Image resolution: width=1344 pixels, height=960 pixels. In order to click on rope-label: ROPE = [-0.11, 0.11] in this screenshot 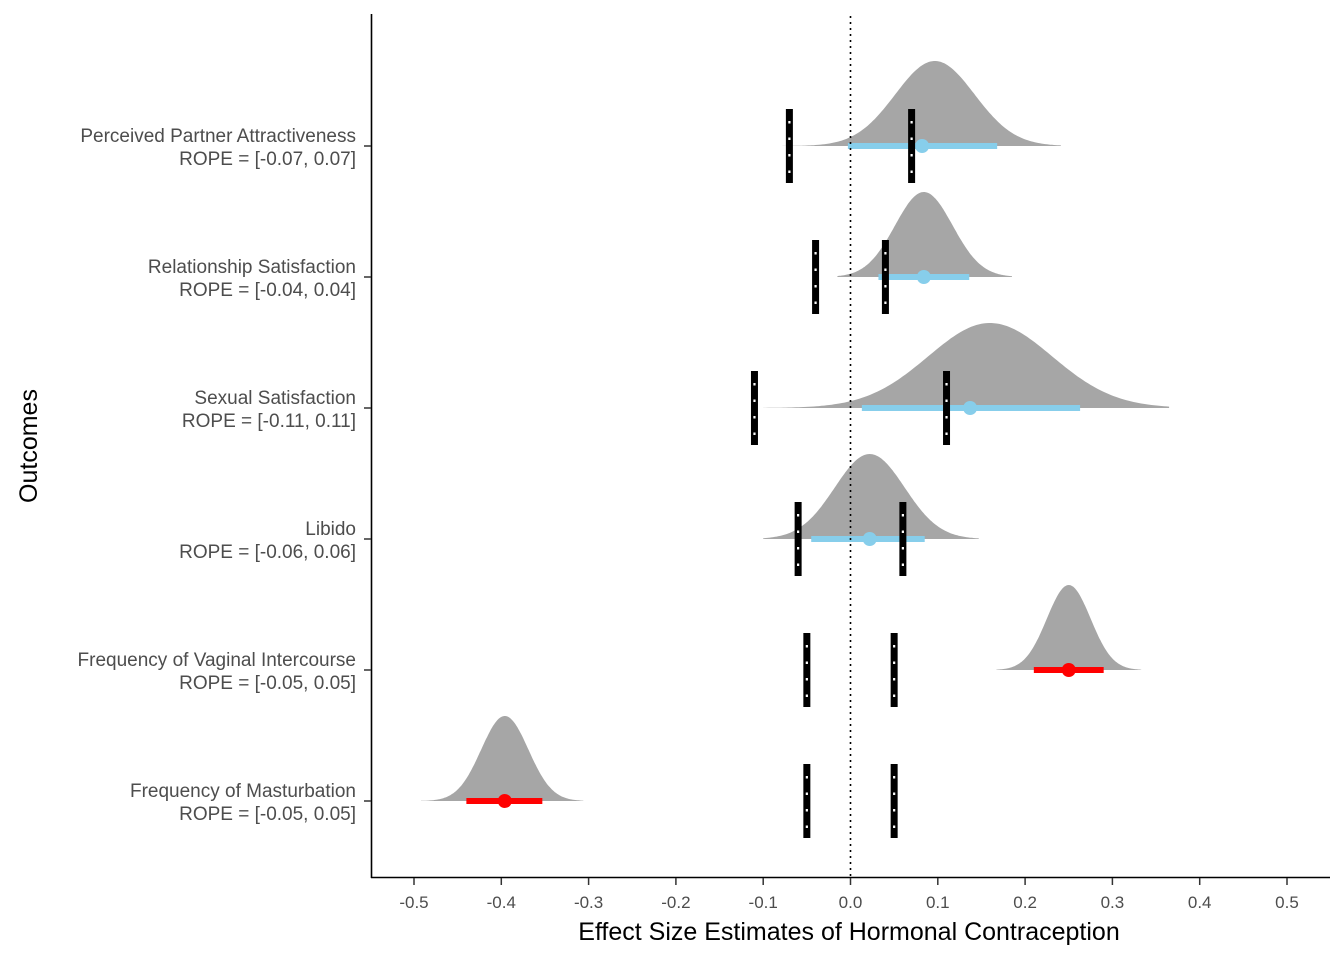, I will do `click(269, 421)`.